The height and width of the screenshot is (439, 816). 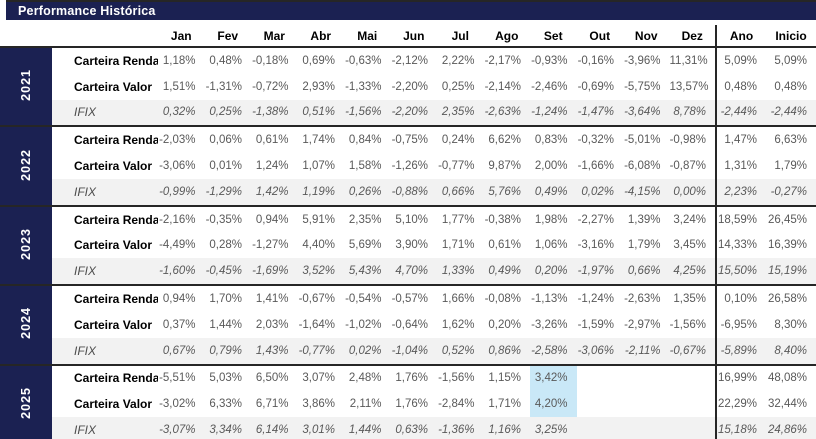 What do you see at coordinates (504, 166) in the screenshot?
I see `value-cell: 9,87%` at bounding box center [504, 166].